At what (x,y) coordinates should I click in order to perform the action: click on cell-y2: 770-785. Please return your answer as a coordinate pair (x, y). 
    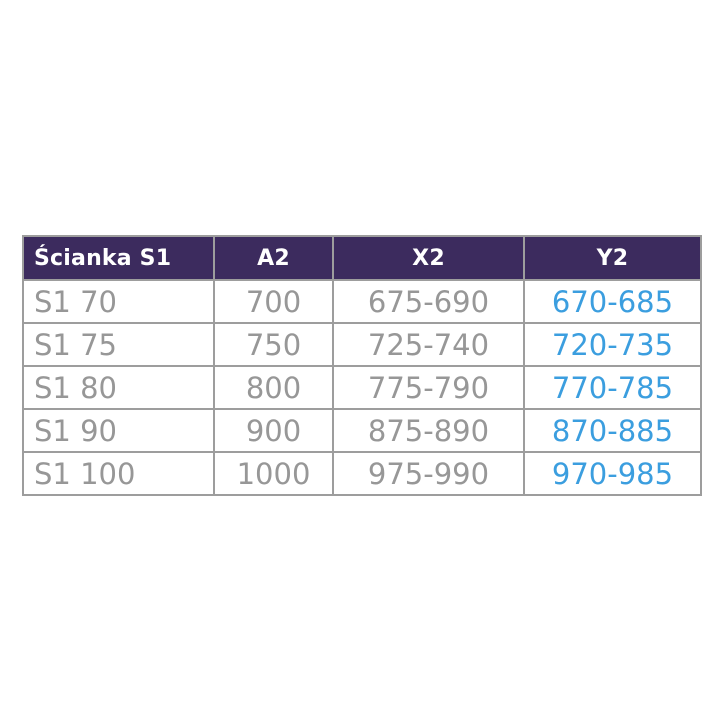
    Looking at the image, I should click on (612, 387).